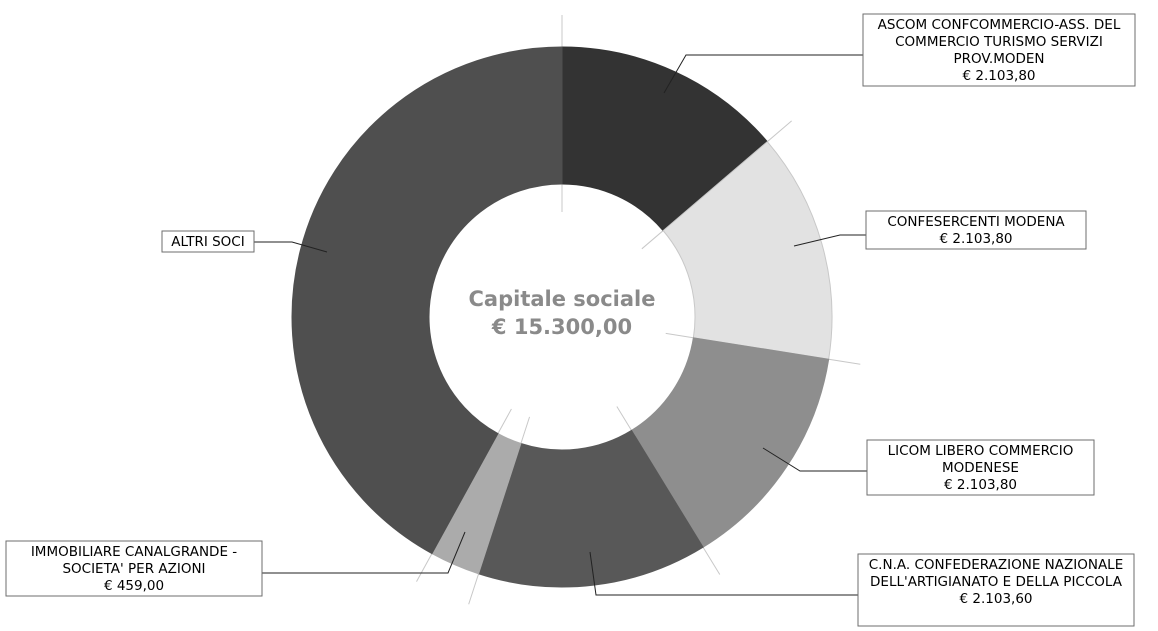 The height and width of the screenshot is (631, 1158). What do you see at coordinates (134, 552) in the screenshot?
I see `slice-label-name-5: IMMOBILIARE CANALGRANDE -` at bounding box center [134, 552].